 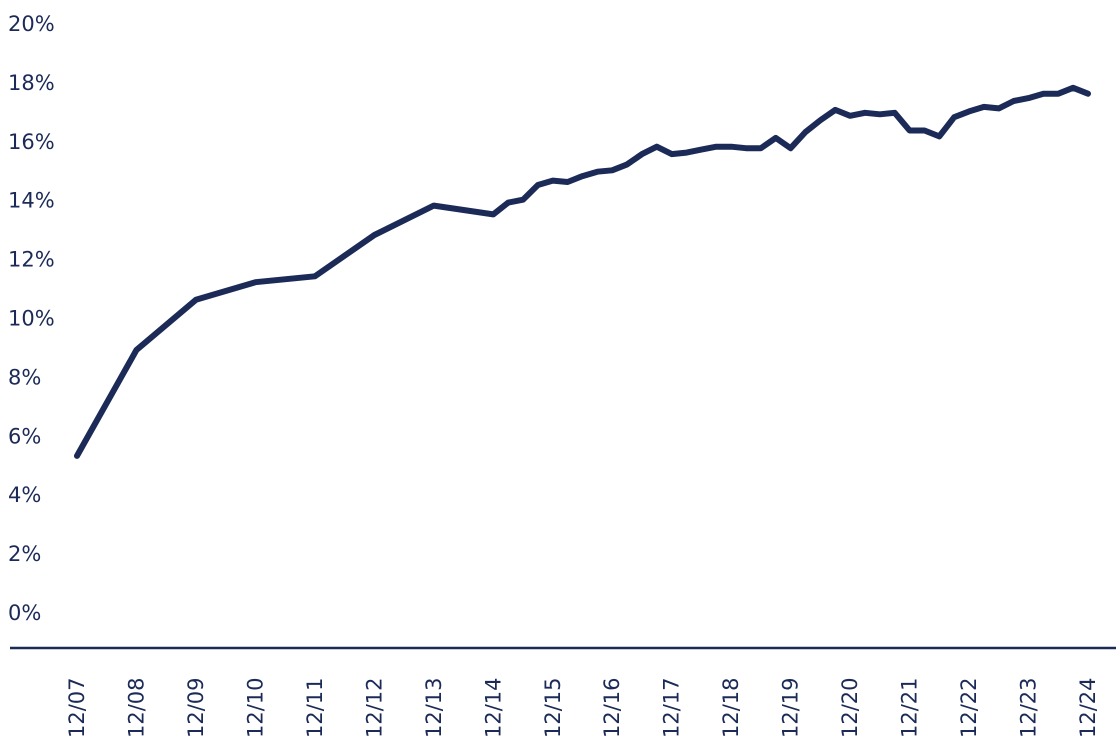 What do you see at coordinates (31, 83) in the screenshot?
I see `y-tick-label: 18%` at bounding box center [31, 83].